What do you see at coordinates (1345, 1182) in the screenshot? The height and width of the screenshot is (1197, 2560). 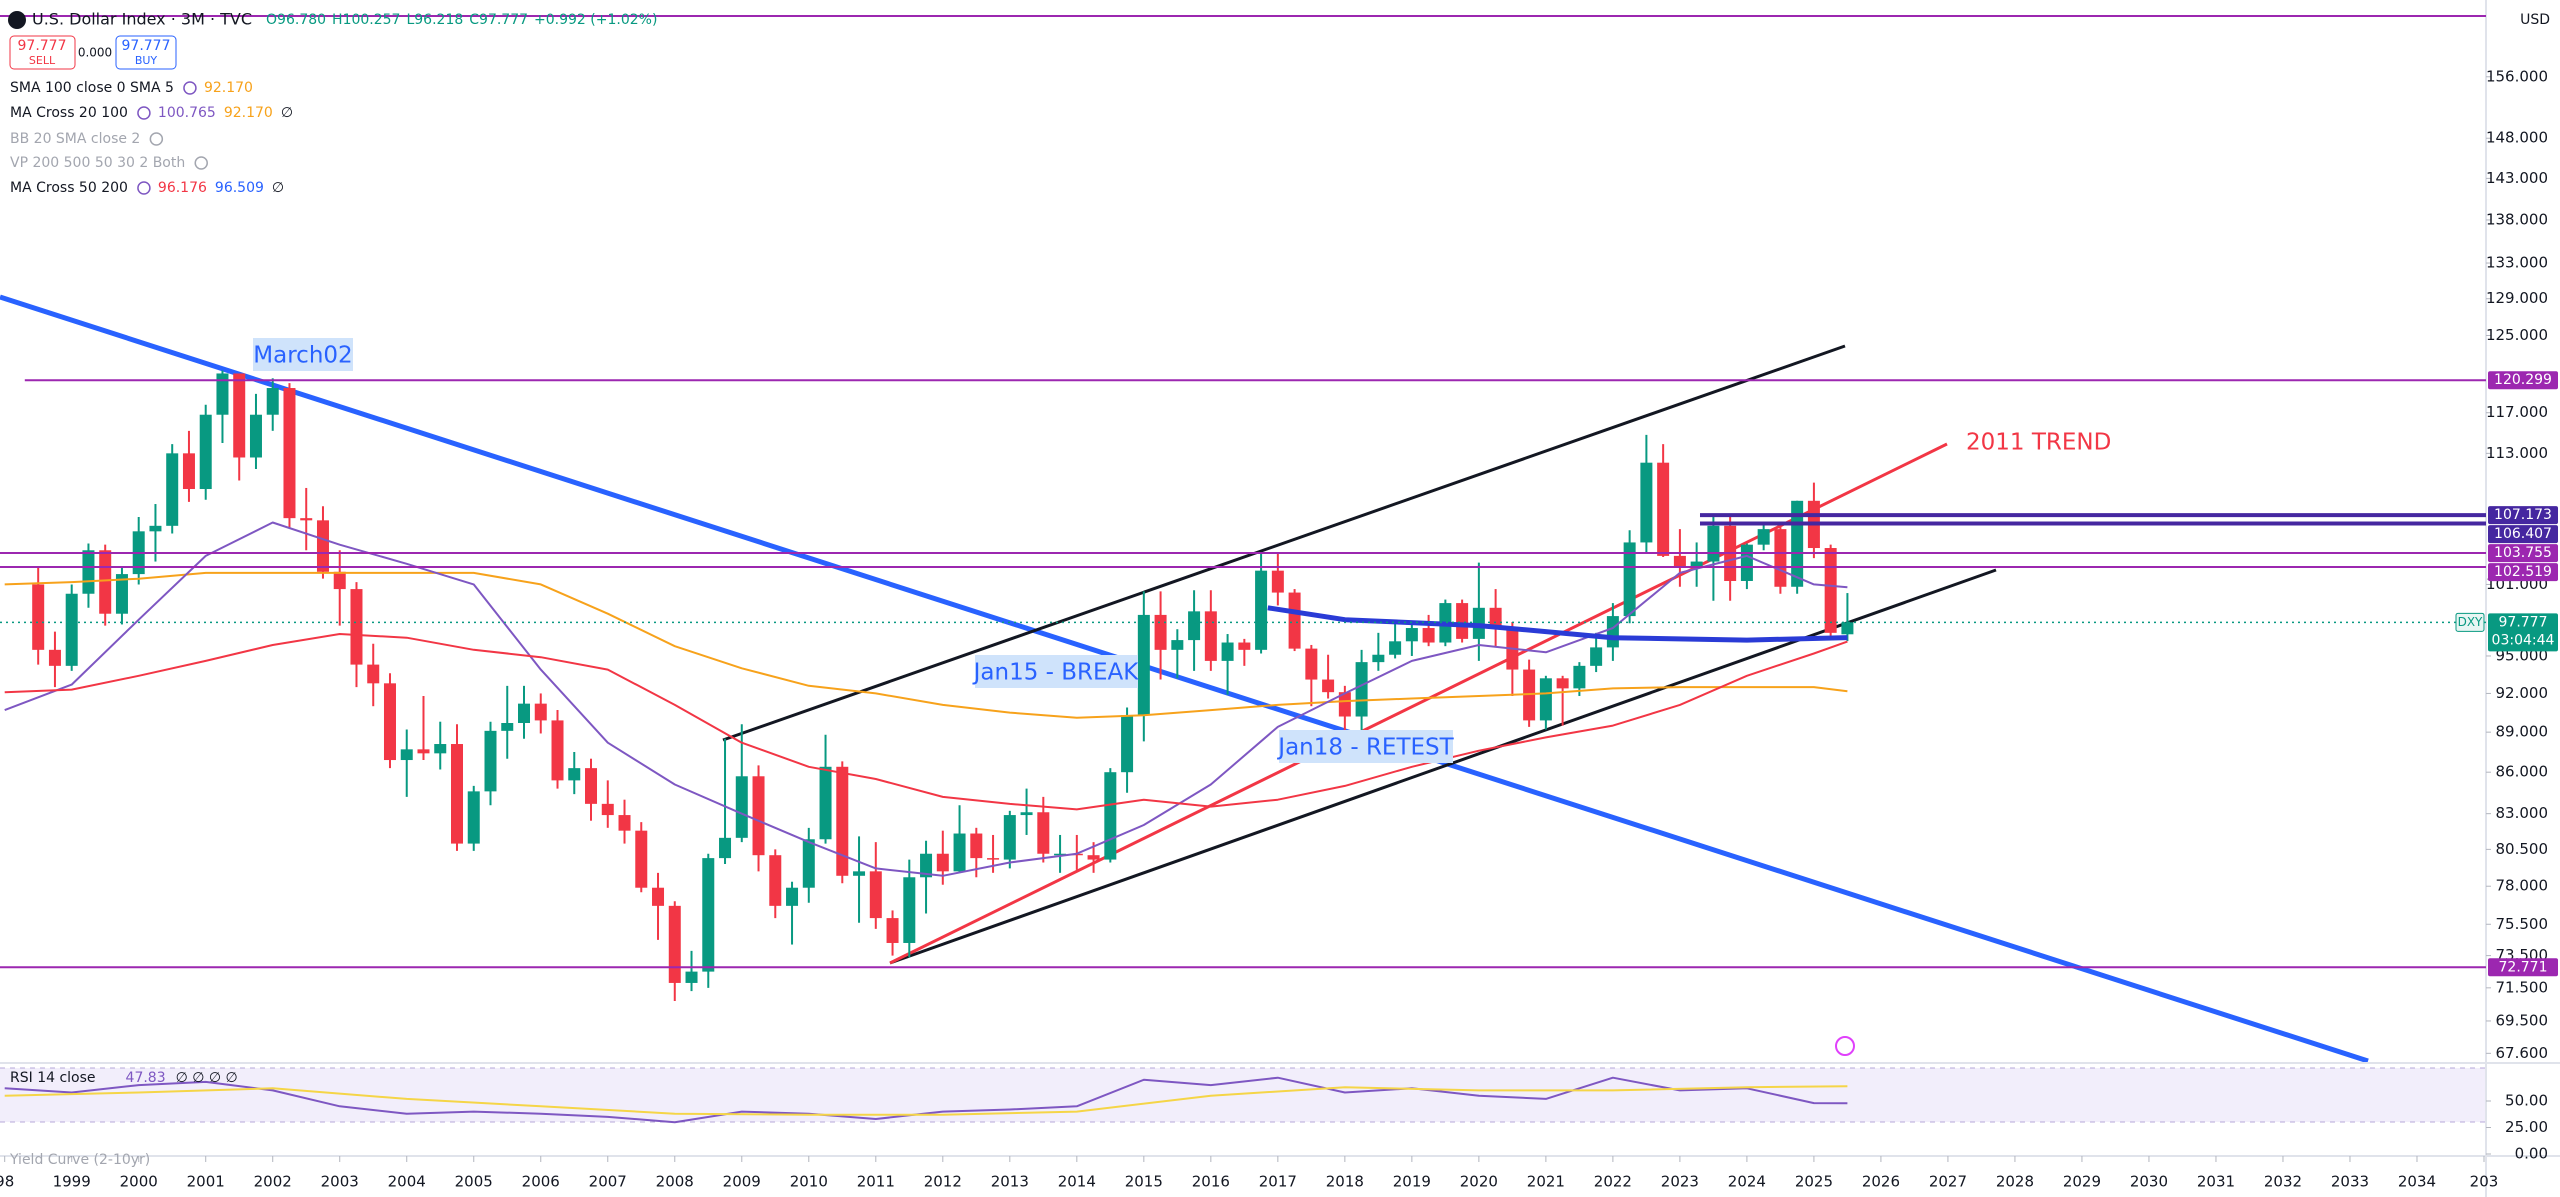 I see `x-tick-label: 2018` at bounding box center [1345, 1182].